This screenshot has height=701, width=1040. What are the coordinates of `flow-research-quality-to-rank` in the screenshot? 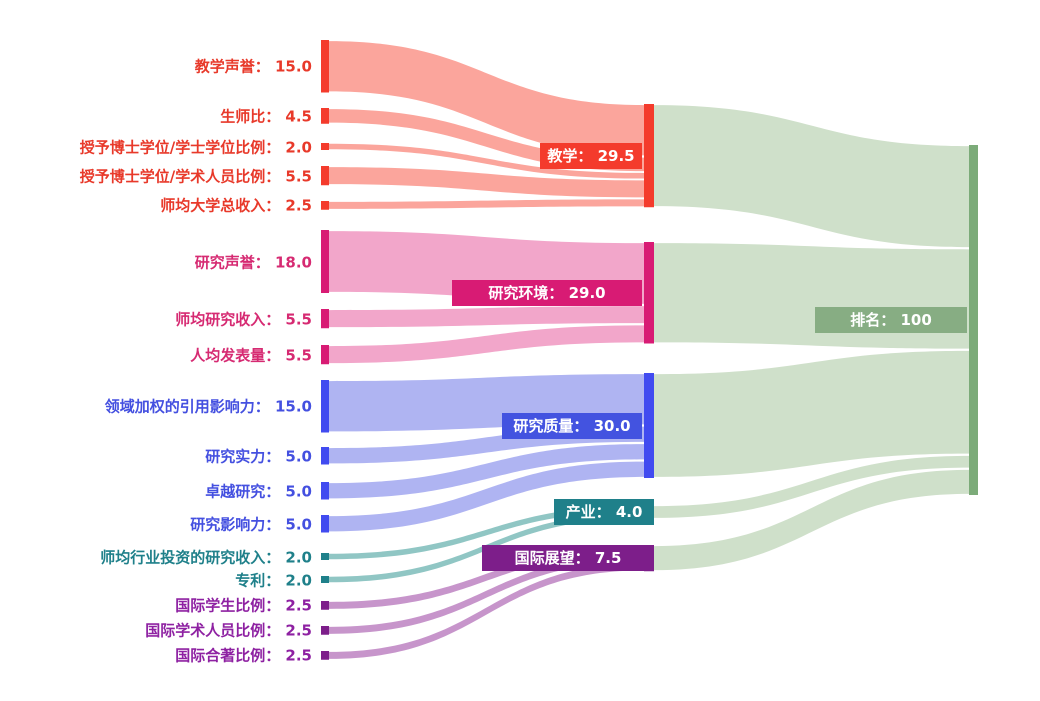 It's located at (811, 413).